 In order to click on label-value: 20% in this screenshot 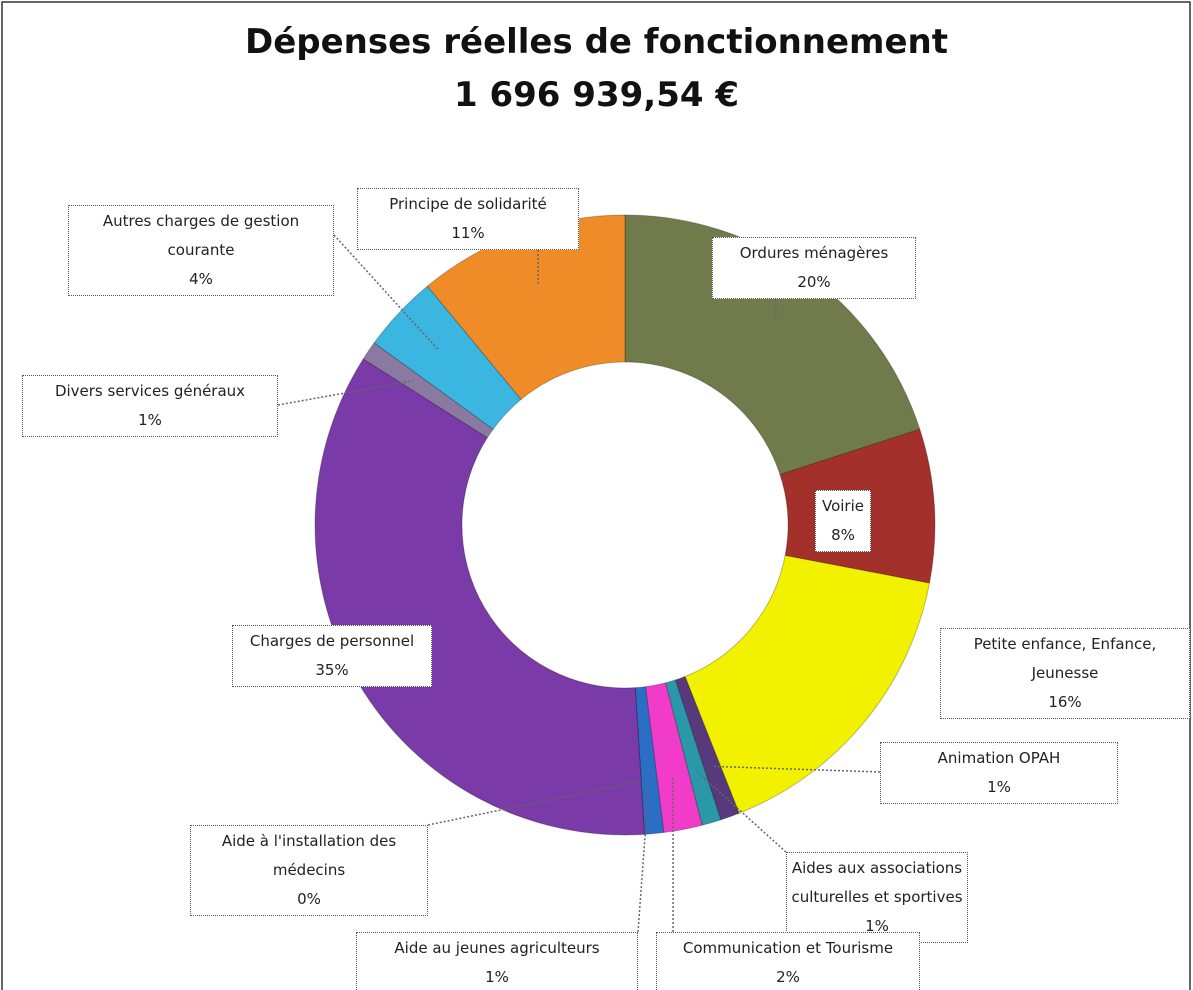, I will do `click(814, 282)`.